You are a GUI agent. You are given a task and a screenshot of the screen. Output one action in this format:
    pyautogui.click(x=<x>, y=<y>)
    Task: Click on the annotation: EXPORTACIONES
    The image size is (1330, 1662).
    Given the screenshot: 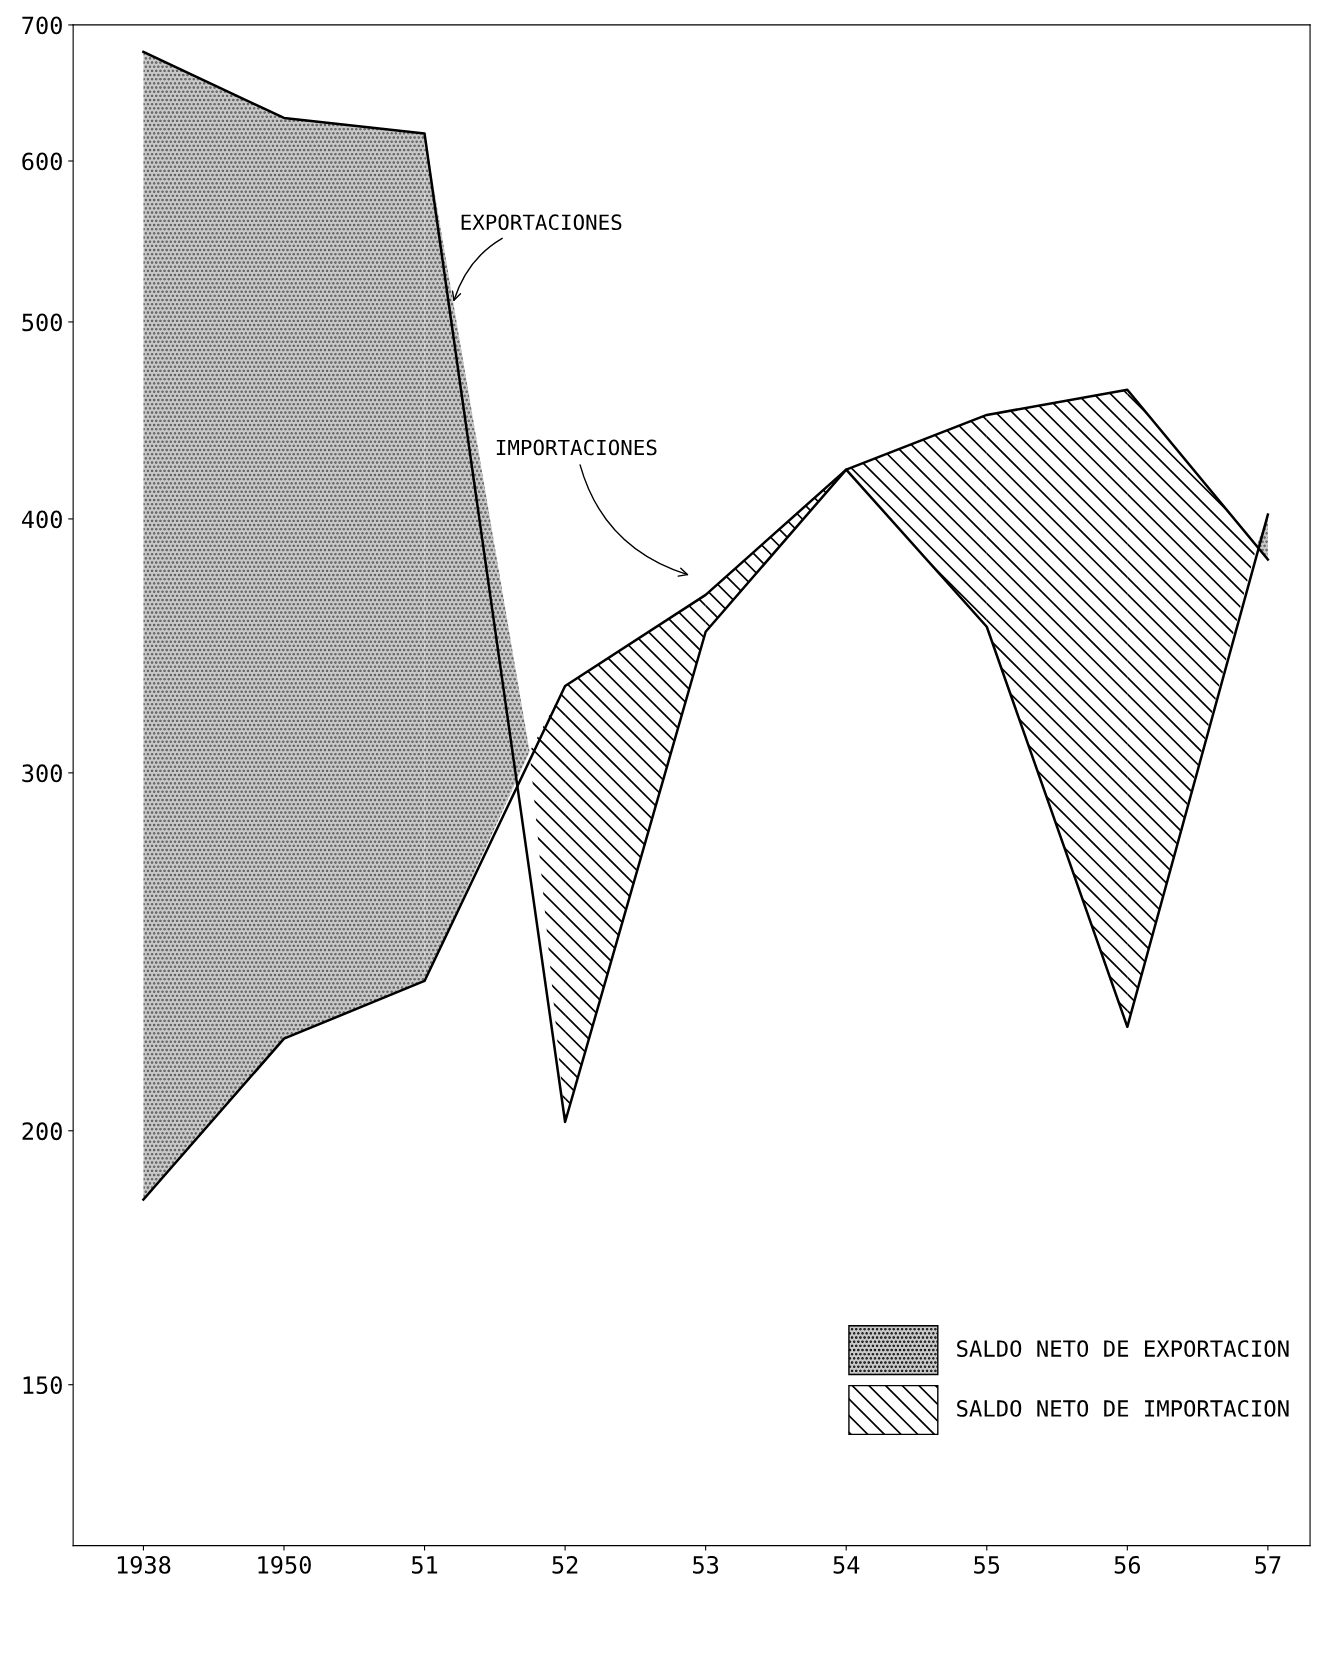 What is the action you would take?
    pyautogui.click(x=541, y=222)
    